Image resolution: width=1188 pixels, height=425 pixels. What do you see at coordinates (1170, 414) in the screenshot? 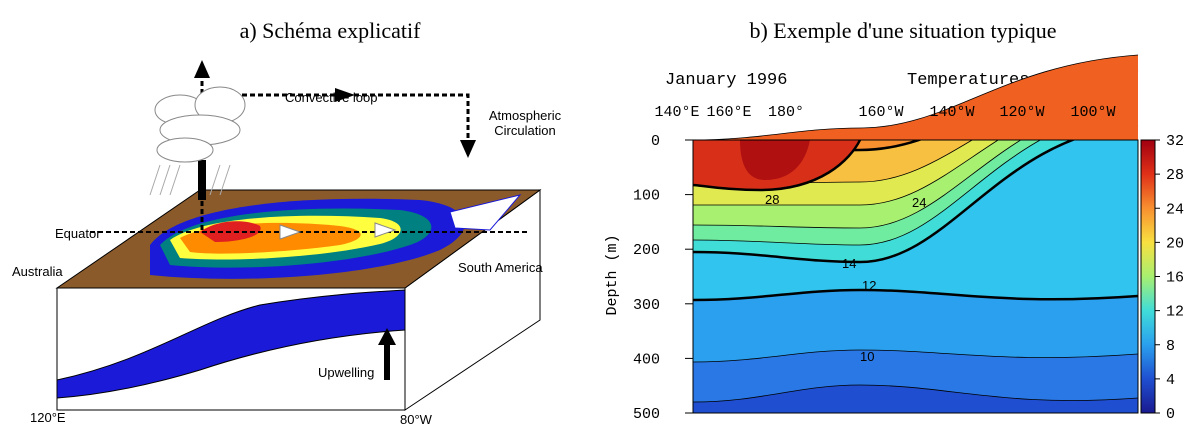
I see `colorbar-tick-label: 0` at bounding box center [1170, 414].